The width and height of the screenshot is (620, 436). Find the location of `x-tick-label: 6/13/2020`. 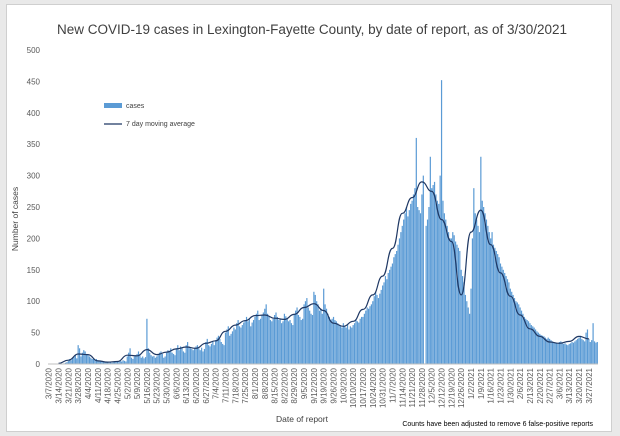

x-tick-label: 6/13/2020 is located at coordinates (186, 385).